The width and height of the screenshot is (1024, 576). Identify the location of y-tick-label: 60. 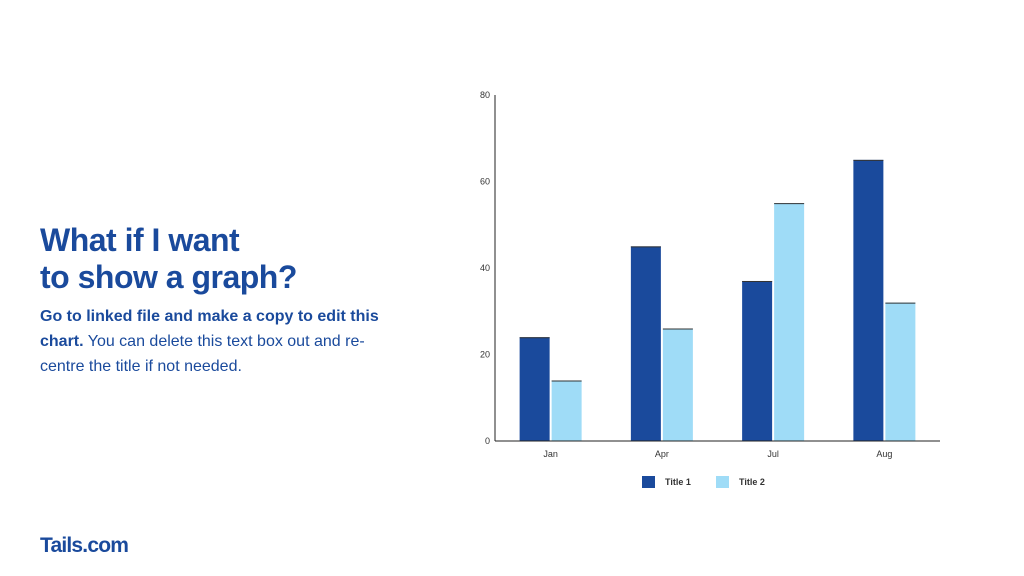
(485, 182).